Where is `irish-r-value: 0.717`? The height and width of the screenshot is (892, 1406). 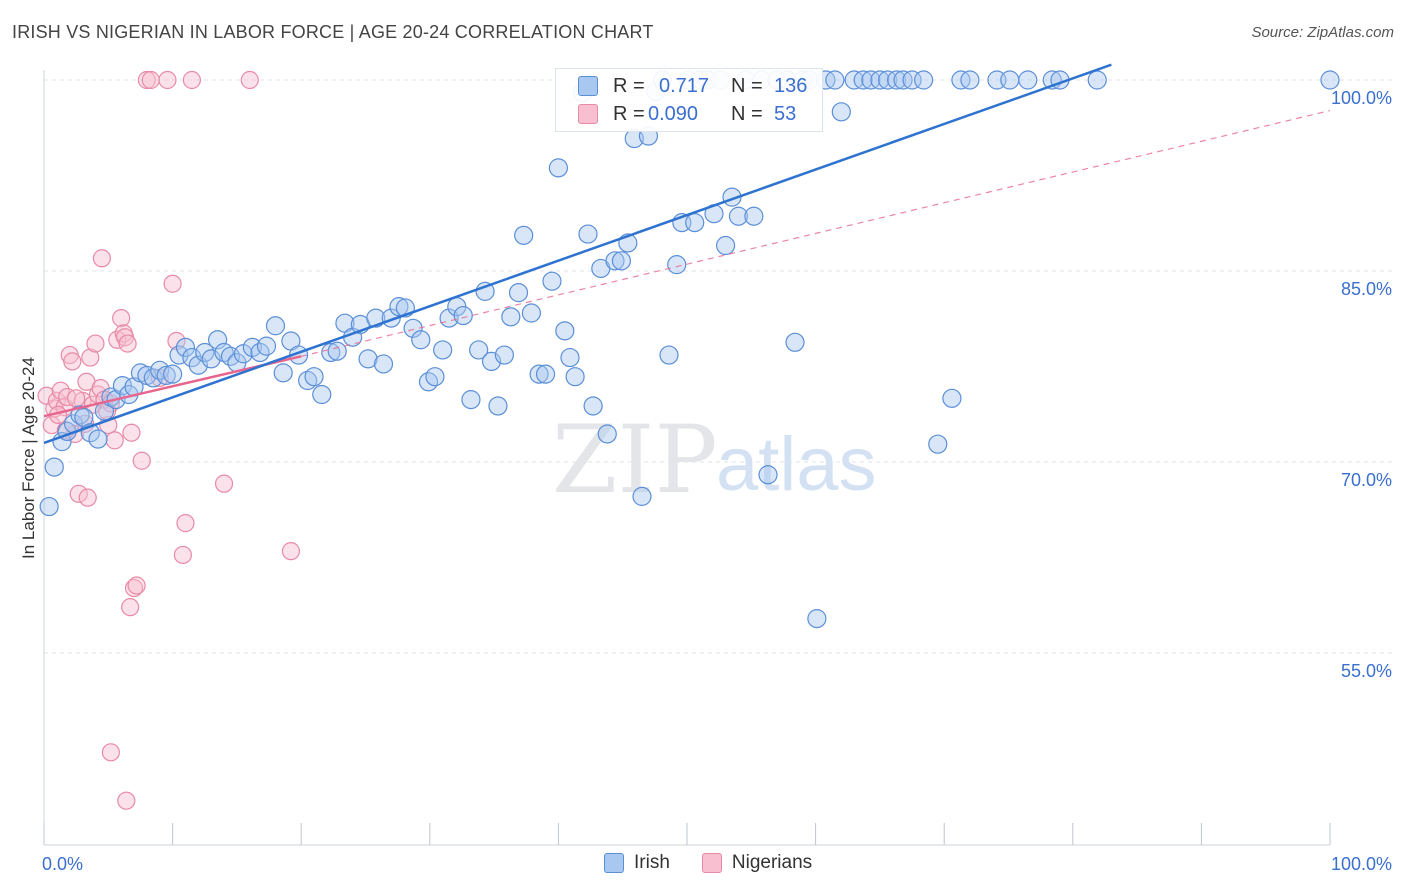 irish-r-value: 0.717 is located at coordinates (684, 85).